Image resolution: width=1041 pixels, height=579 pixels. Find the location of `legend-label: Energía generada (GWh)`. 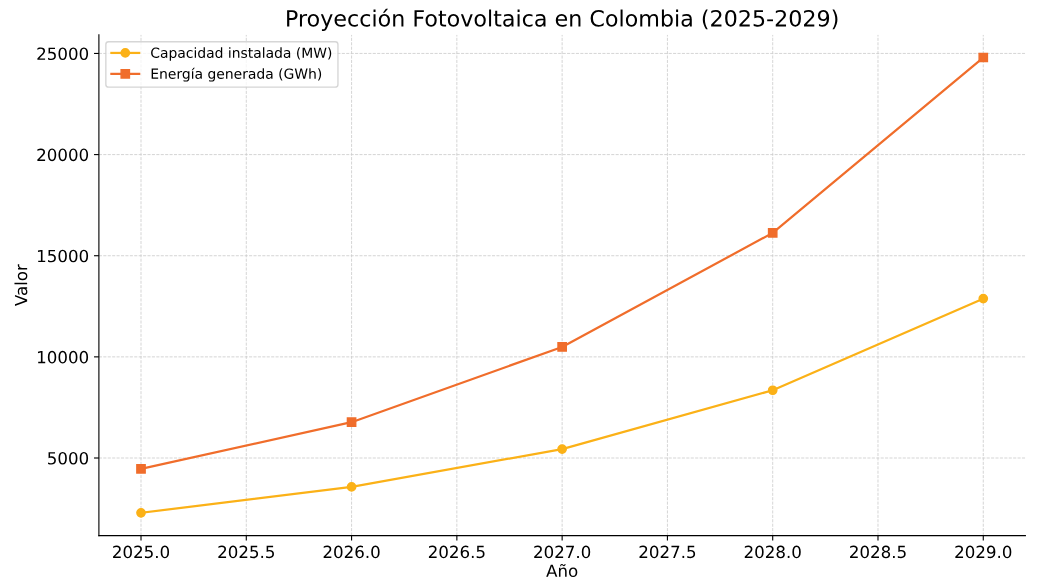

legend-label: Energía generada (GWh) is located at coordinates (236, 74).